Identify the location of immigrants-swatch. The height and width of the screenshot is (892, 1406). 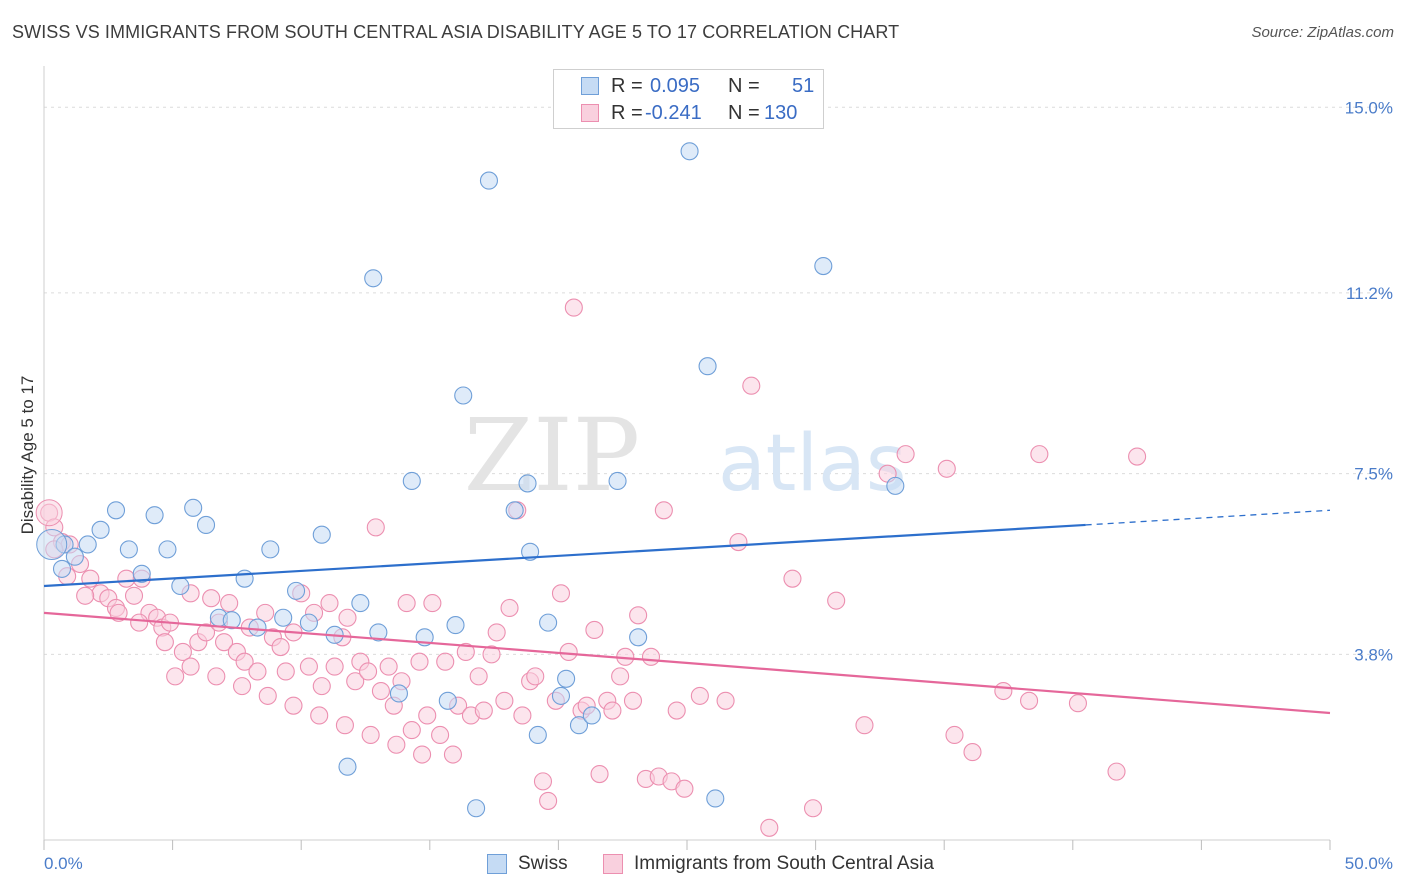
(613, 864).